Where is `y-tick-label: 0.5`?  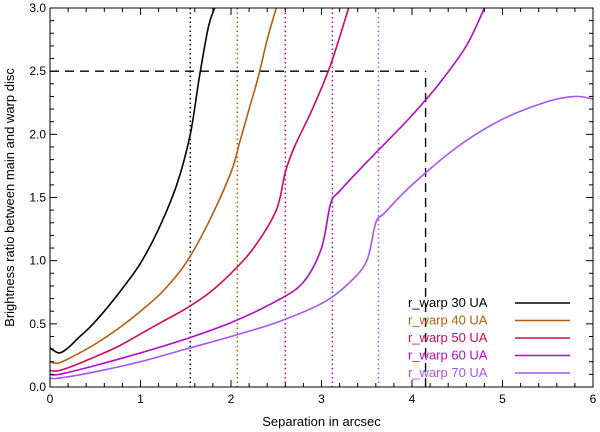
y-tick-label: 0.5 is located at coordinates (37, 324).